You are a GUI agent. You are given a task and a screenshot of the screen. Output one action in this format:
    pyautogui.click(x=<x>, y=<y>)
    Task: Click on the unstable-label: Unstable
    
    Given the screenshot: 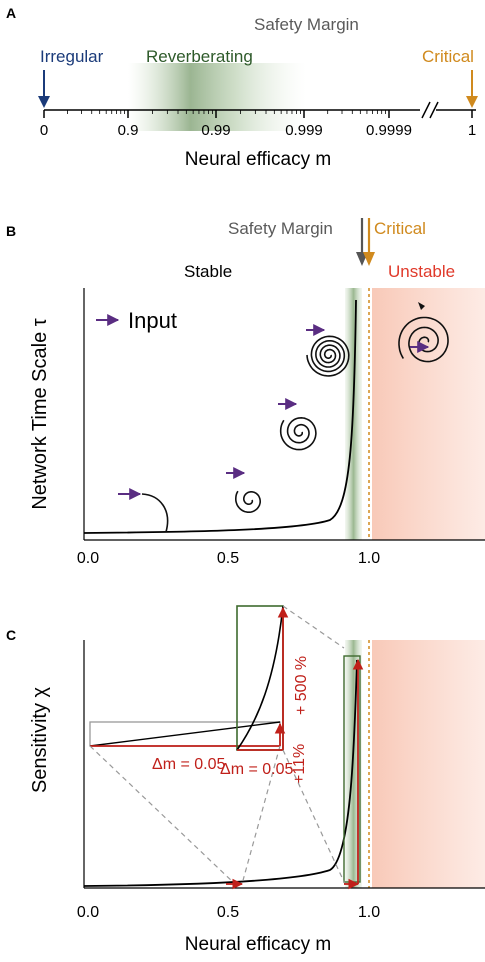 What is the action you would take?
    pyautogui.click(x=421, y=271)
    